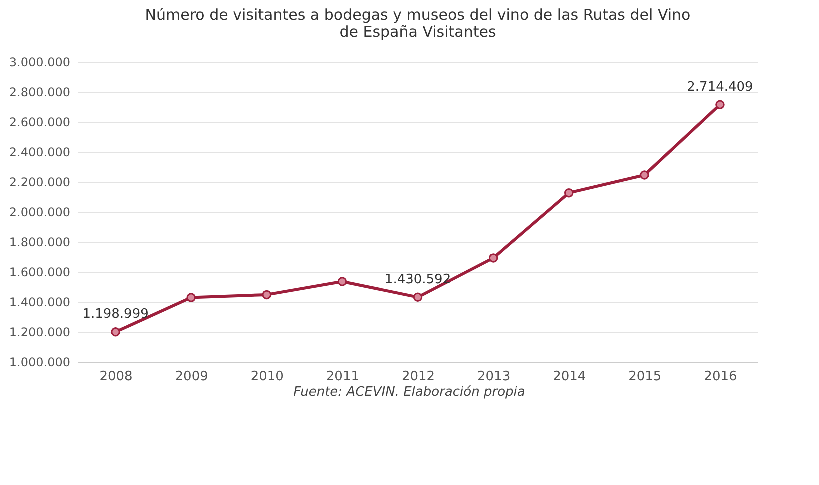  What do you see at coordinates (39, 93) in the screenshot?
I see `y-tick-label: 2.800.000` at bounding box center [39, 93].